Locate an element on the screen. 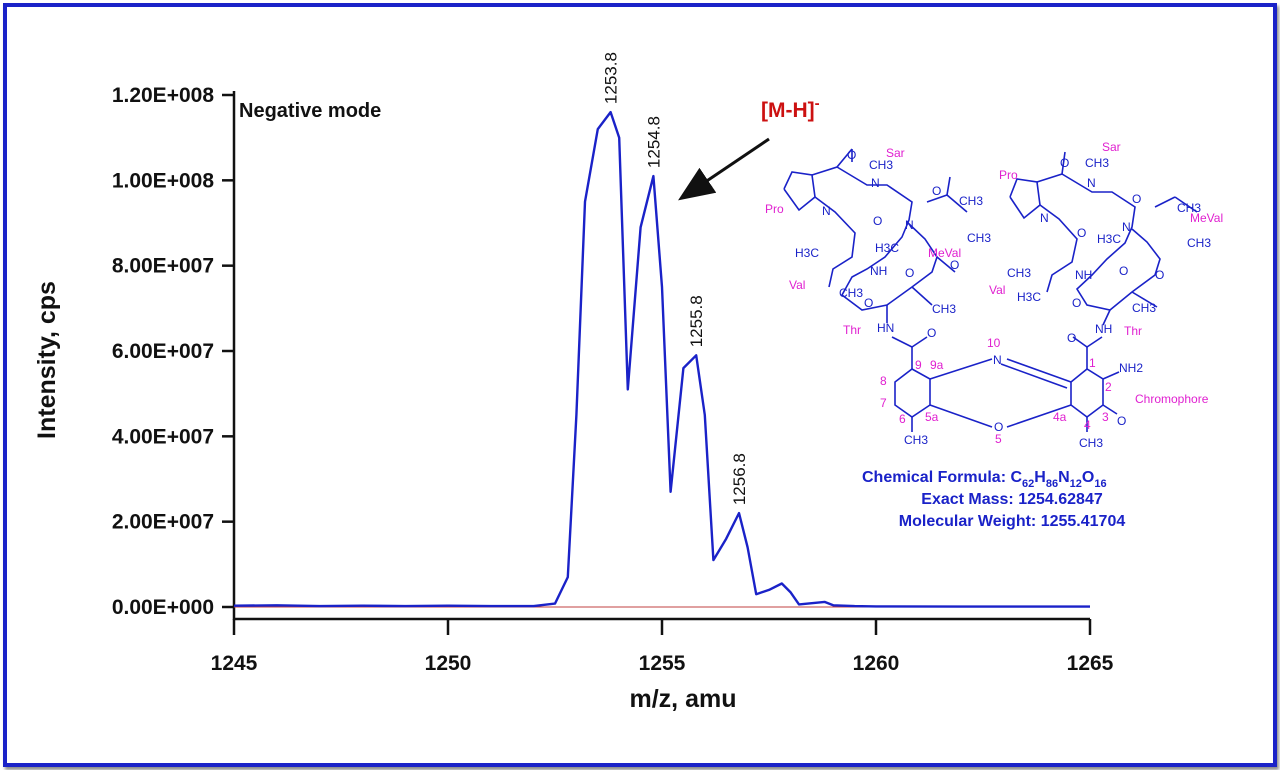 This screenshot has height=770, width=1280. label-meval-right: MeVal is located at coordinates (1206, 218).